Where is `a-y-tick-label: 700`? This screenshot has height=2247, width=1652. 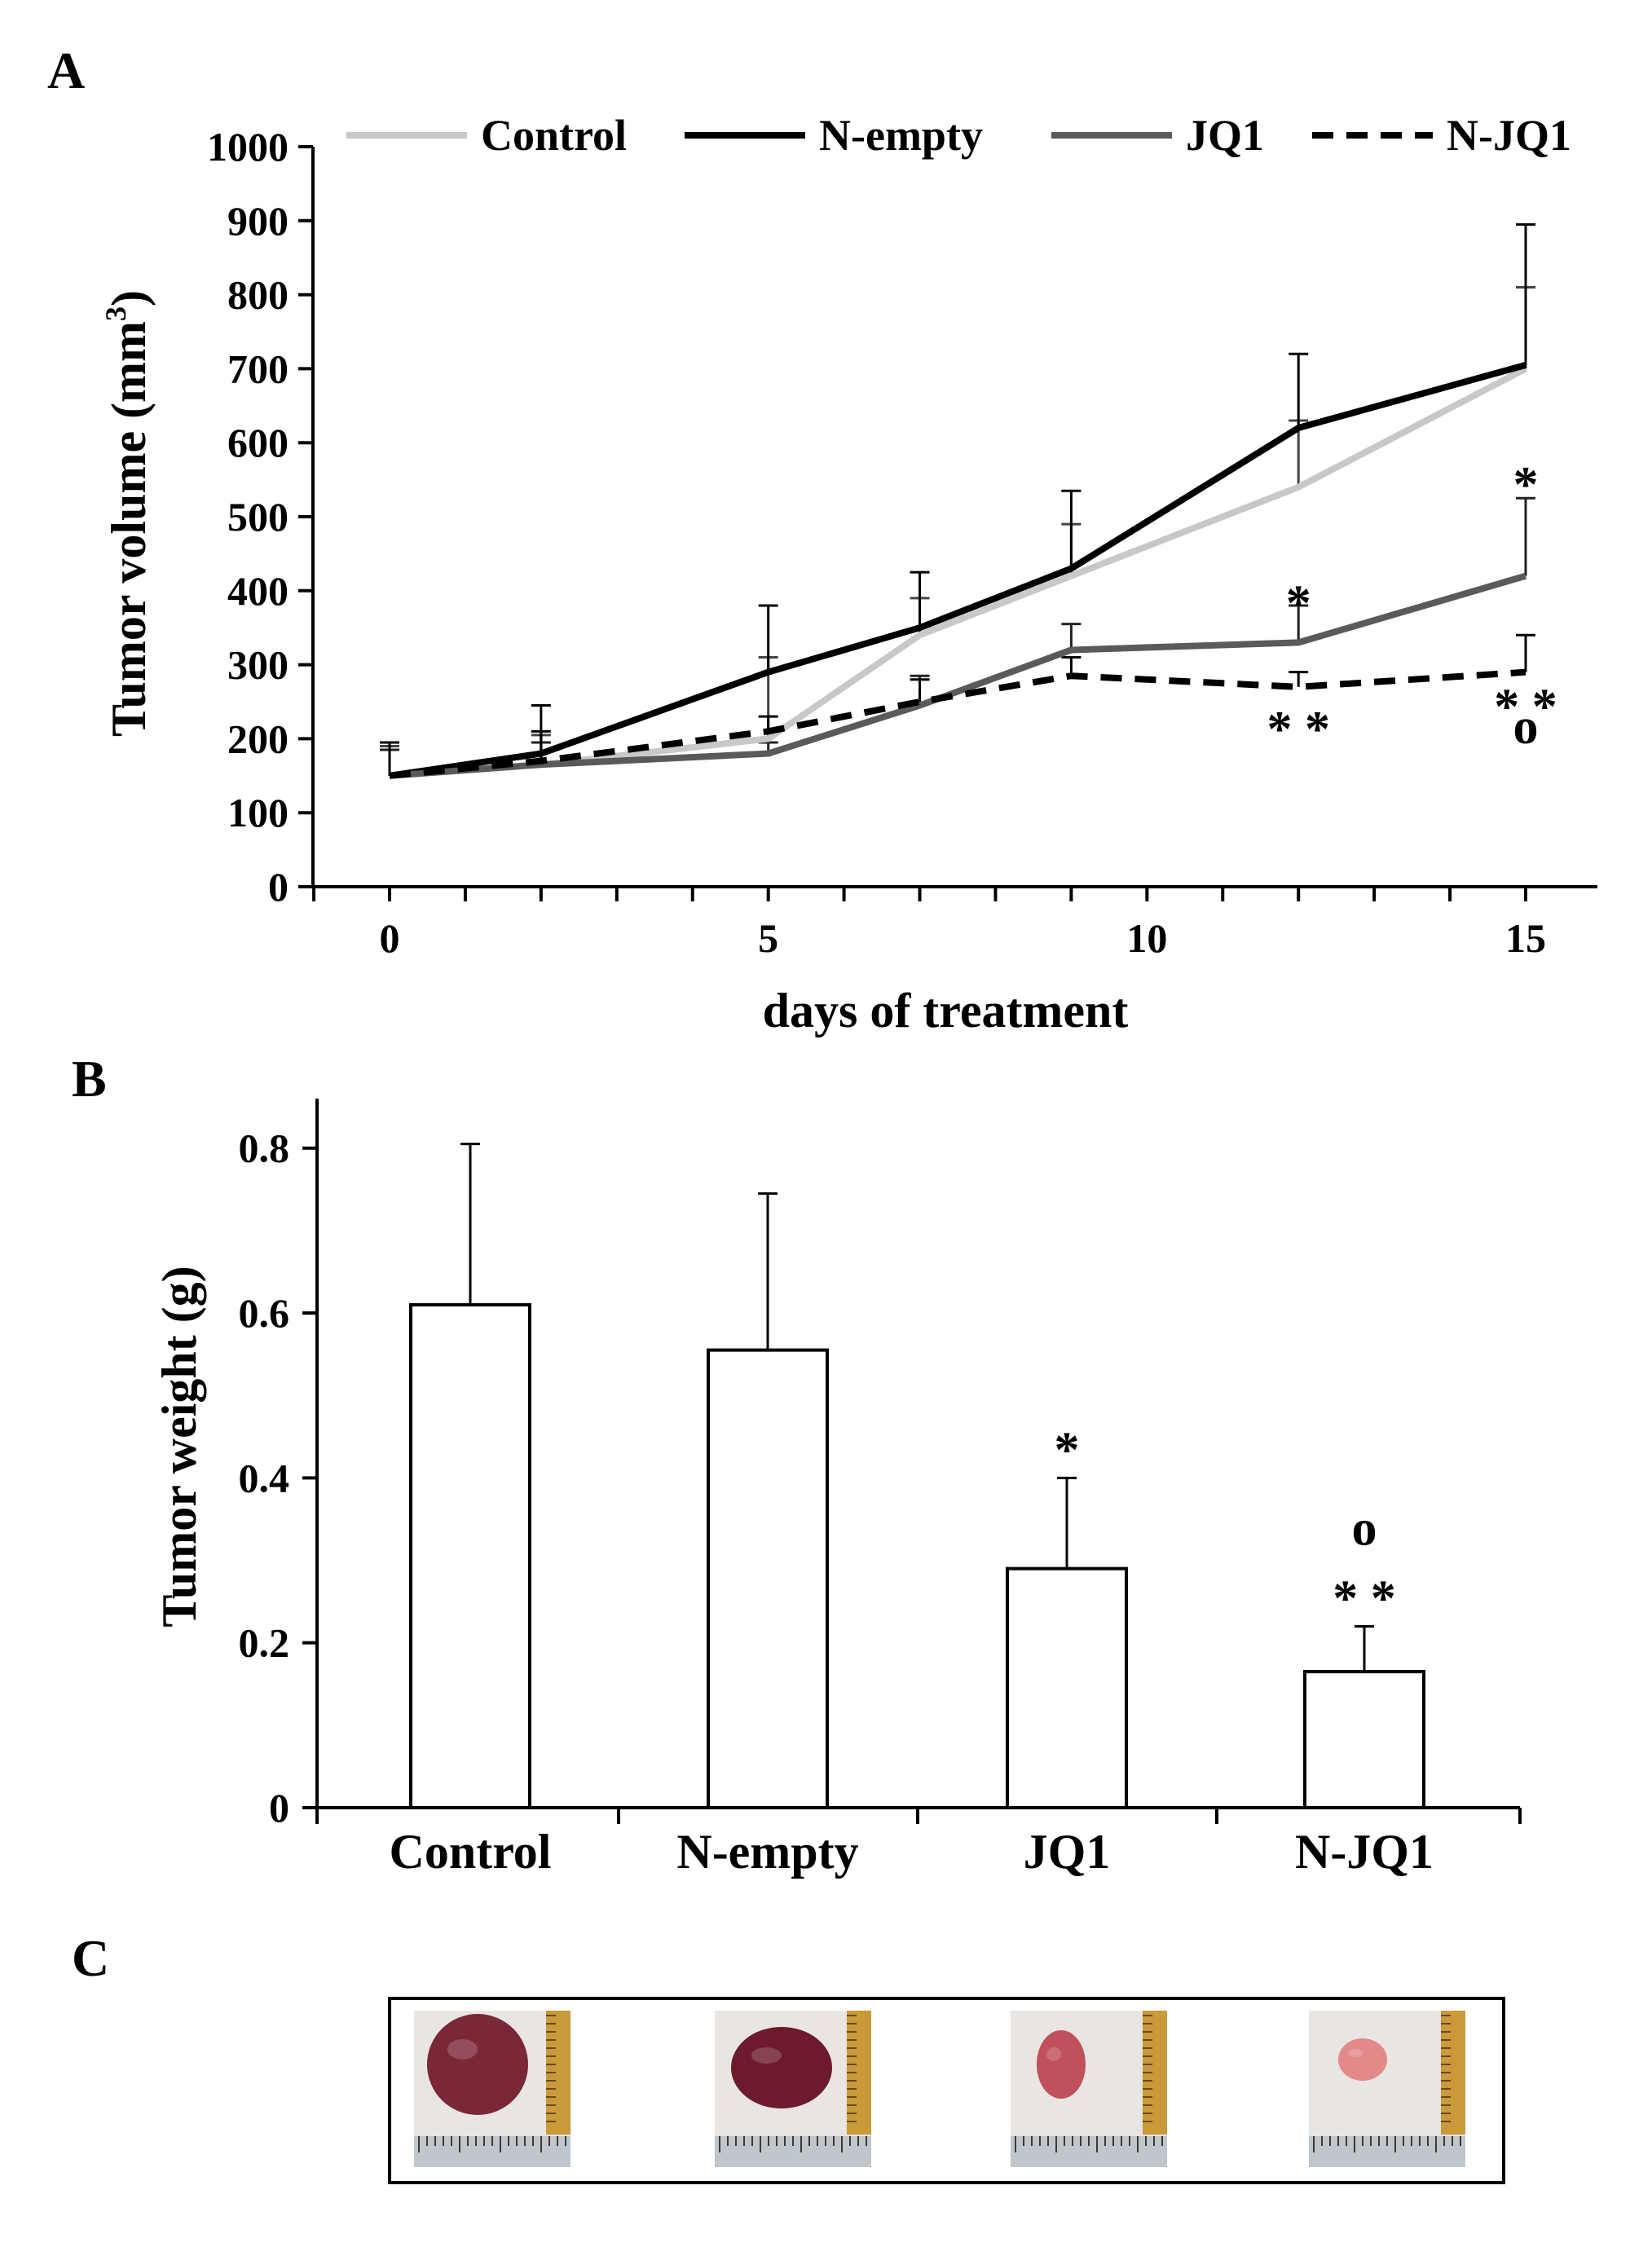
a-y-tick-label: 700 is located at coordinates (258, 369).